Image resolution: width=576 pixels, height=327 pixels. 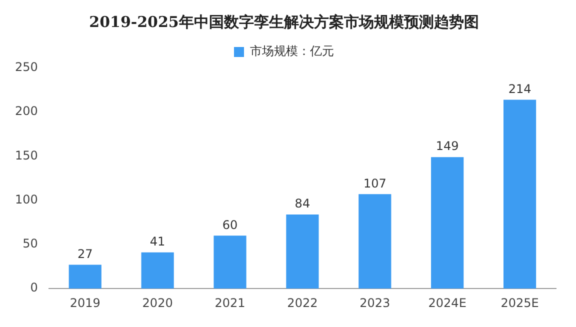 What do you see at coordinates (374, 183) in the screenshot?
I see `data-label: 107` at bounding box center [374, 183].